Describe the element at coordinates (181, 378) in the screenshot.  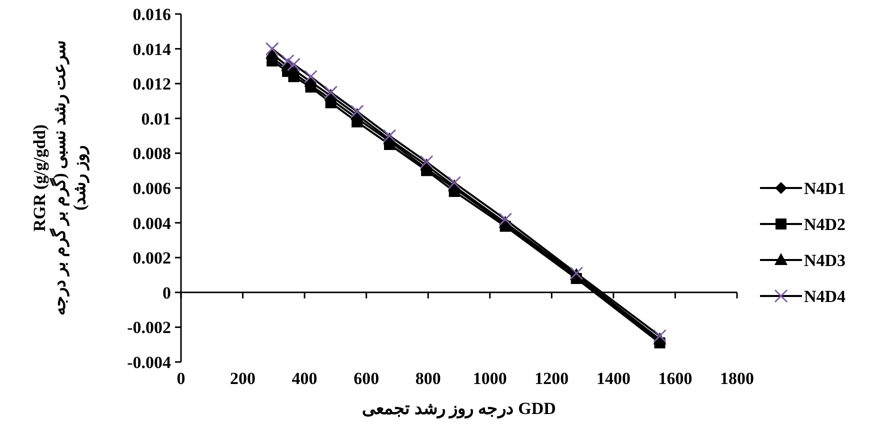
I see `x-tick-label: 0` at that location.